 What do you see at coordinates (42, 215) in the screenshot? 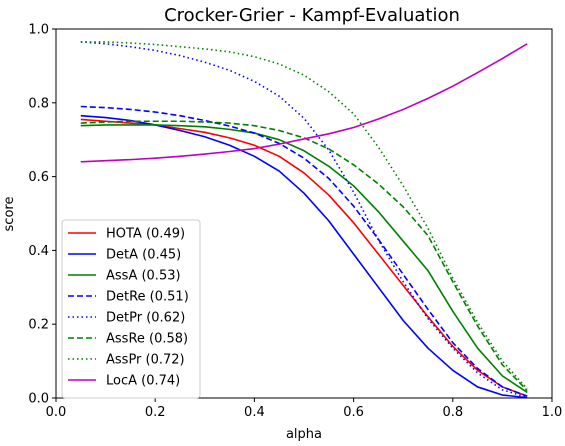
I see `y-axis-ticks: 0.0 0.2 0.4 0.6 0.8 1.0` at bounding box center [42, 215].